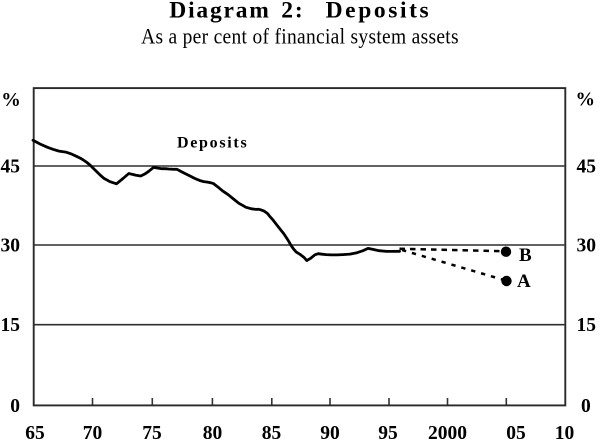  Describe the element at coordinates (213, 431) in the screenshot. I see `svg-text: 80` at that location.